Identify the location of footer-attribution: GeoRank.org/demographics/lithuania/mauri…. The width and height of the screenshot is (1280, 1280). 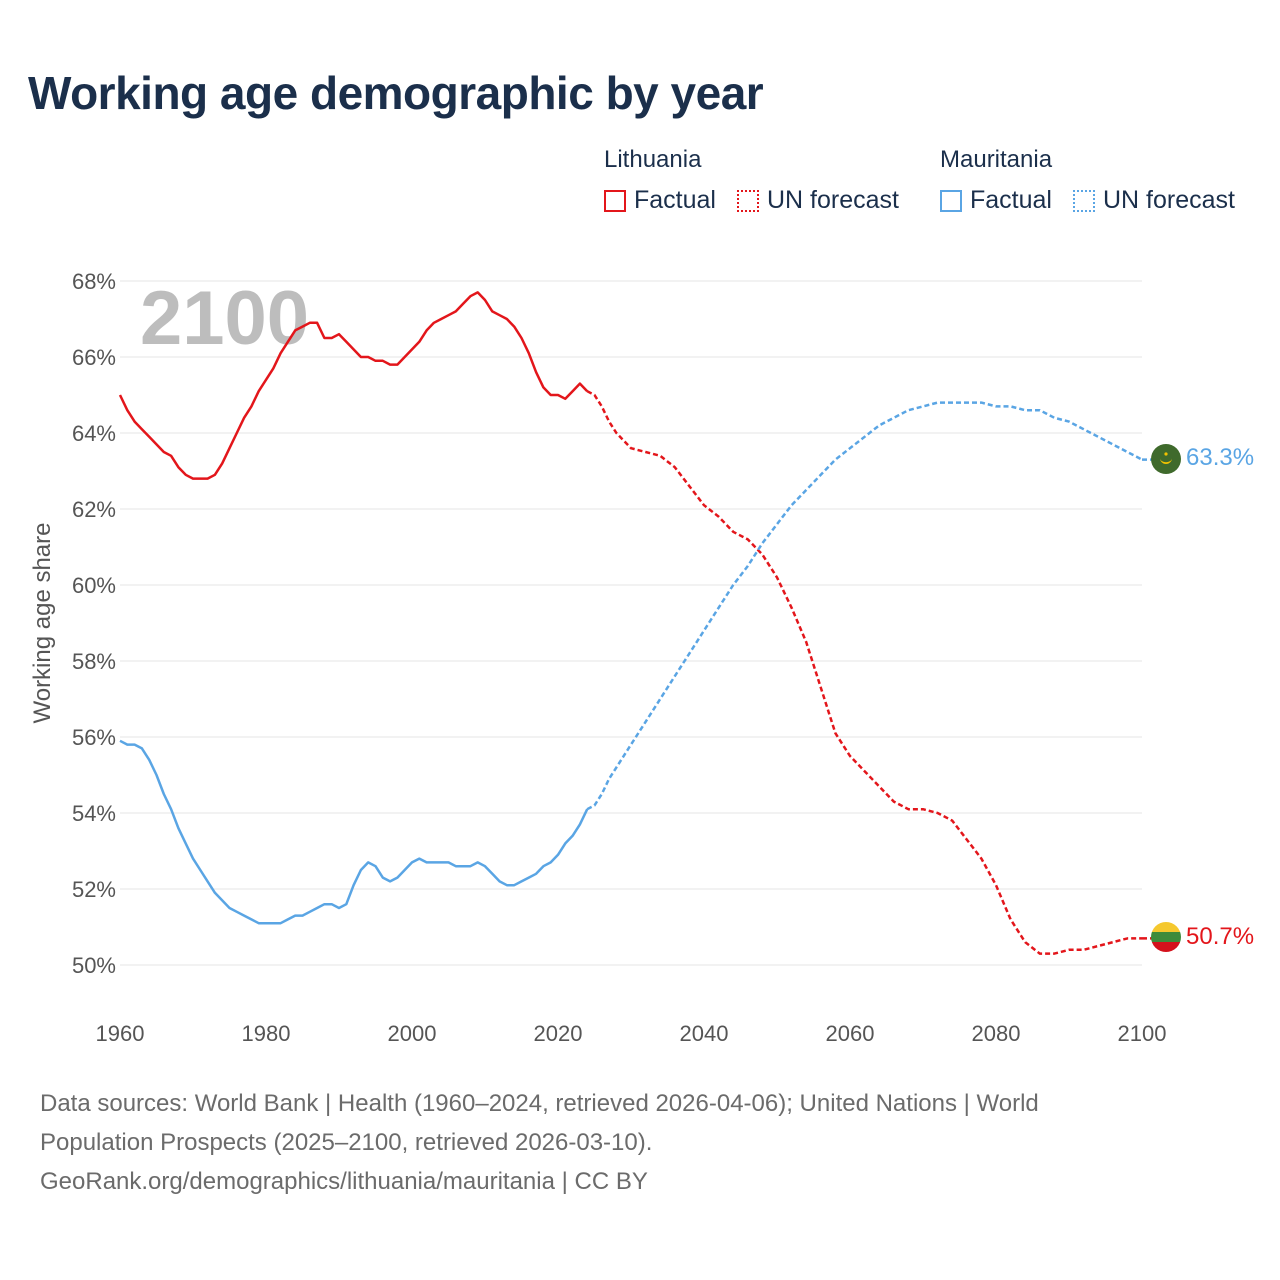
(344, 1181).